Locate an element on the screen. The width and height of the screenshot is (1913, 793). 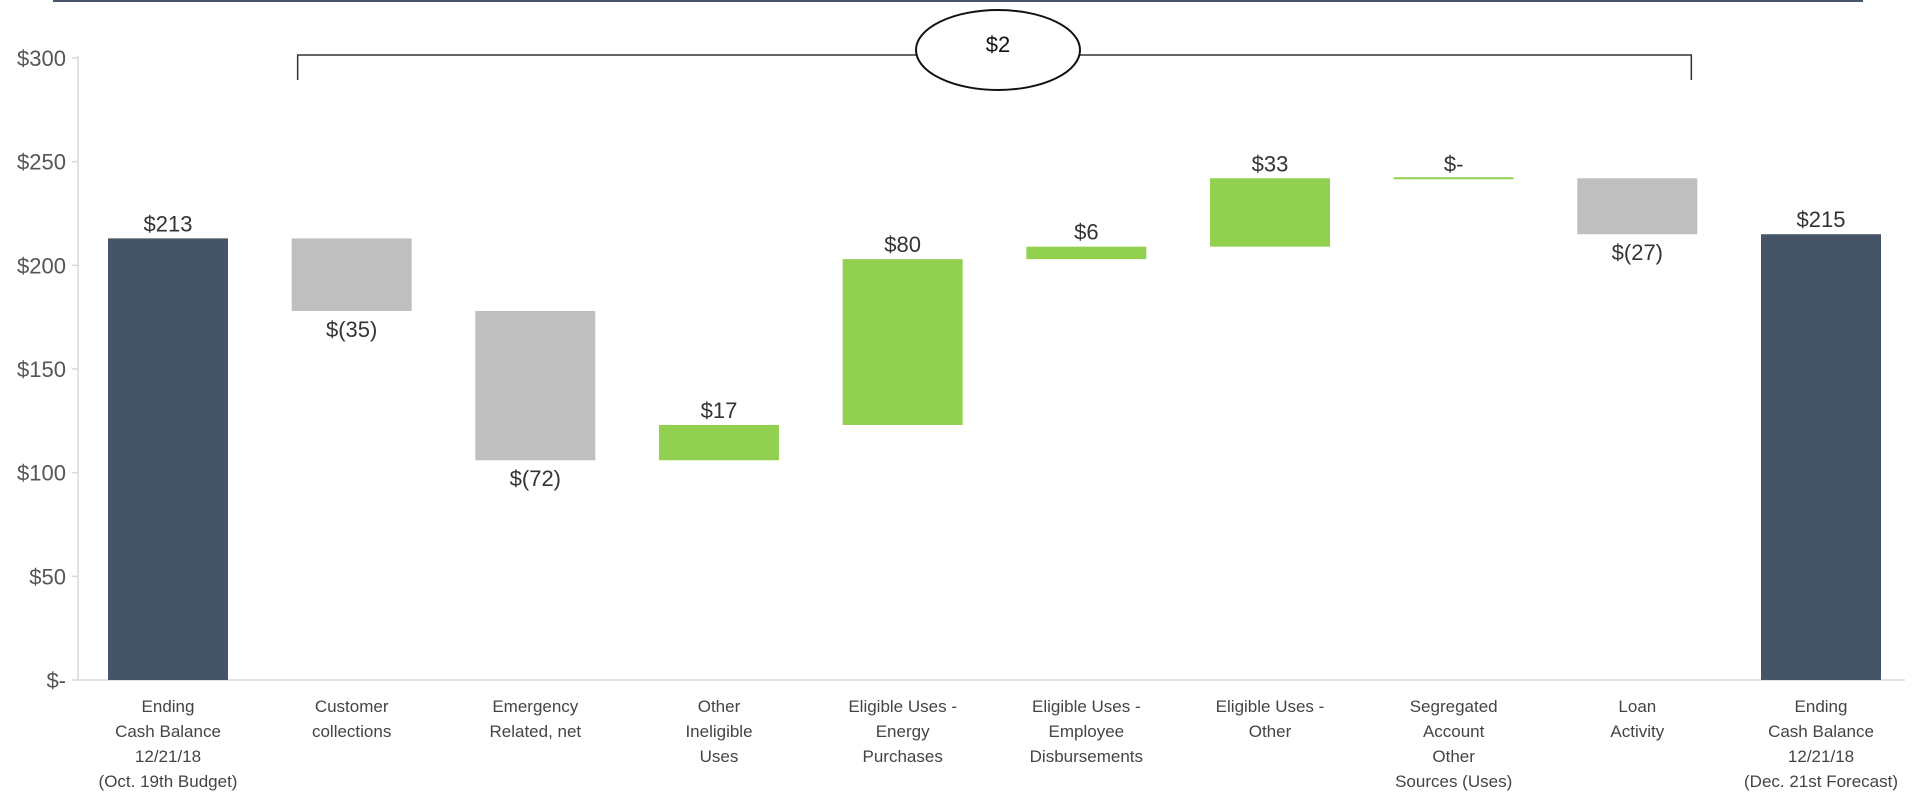
y-tick-label: $50 is located at coordinates (47, 576).